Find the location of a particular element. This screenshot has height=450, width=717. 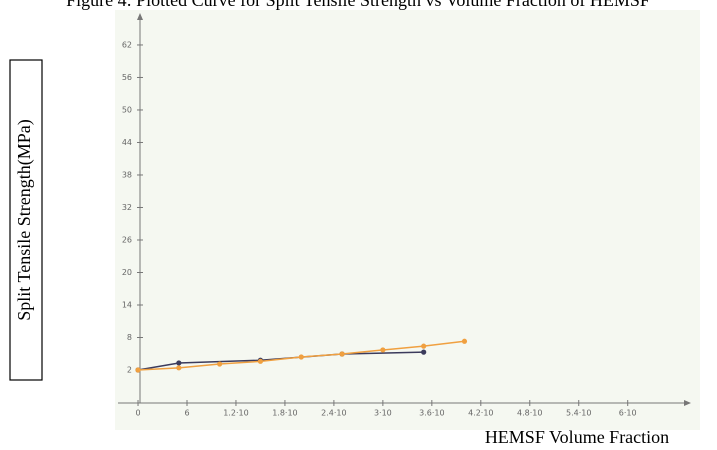

y-axis-label: Split Tensile Strength(MPa) is located at coordinates (24, 219).